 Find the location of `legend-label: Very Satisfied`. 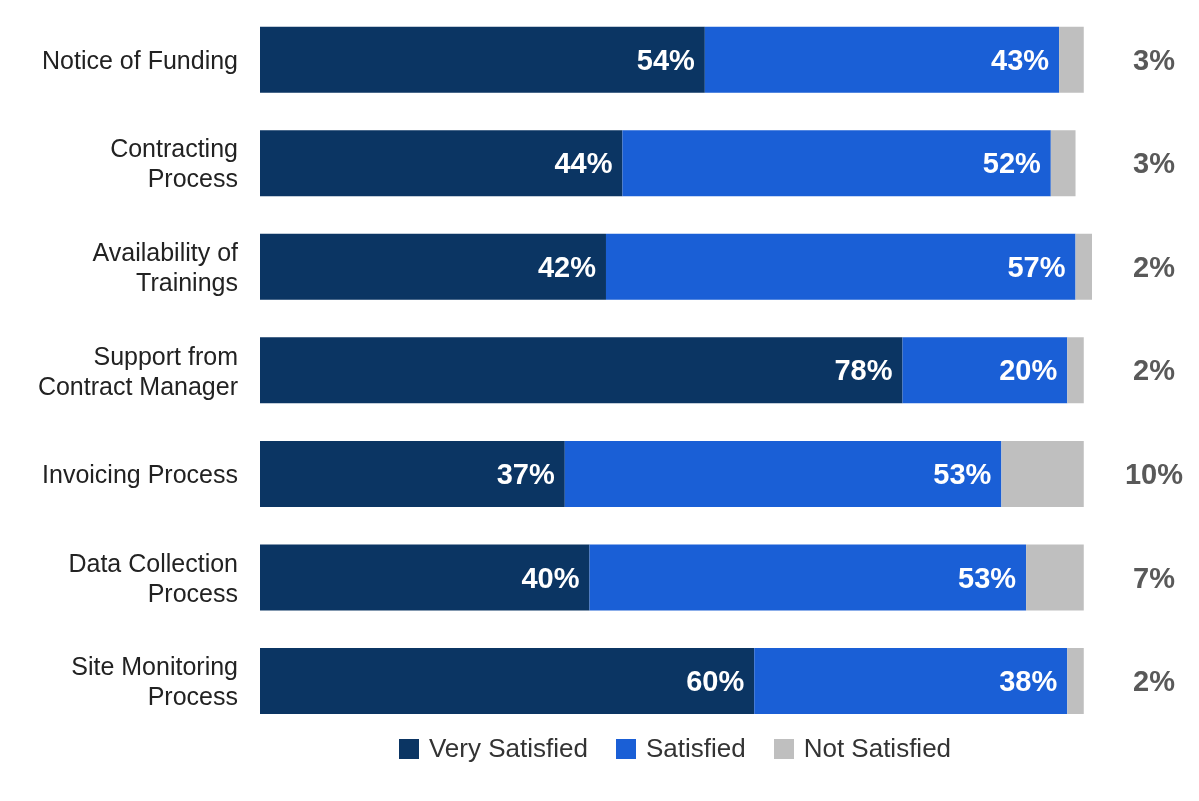

legend-label: Very Satisfied is located at coordinates (507, 748).